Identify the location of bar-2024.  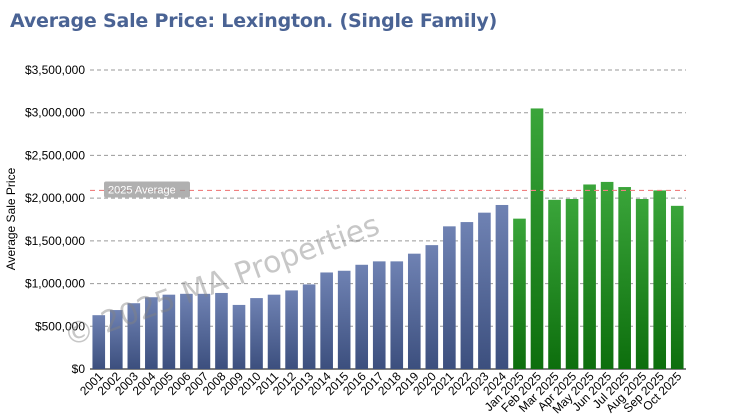
(502, 286).